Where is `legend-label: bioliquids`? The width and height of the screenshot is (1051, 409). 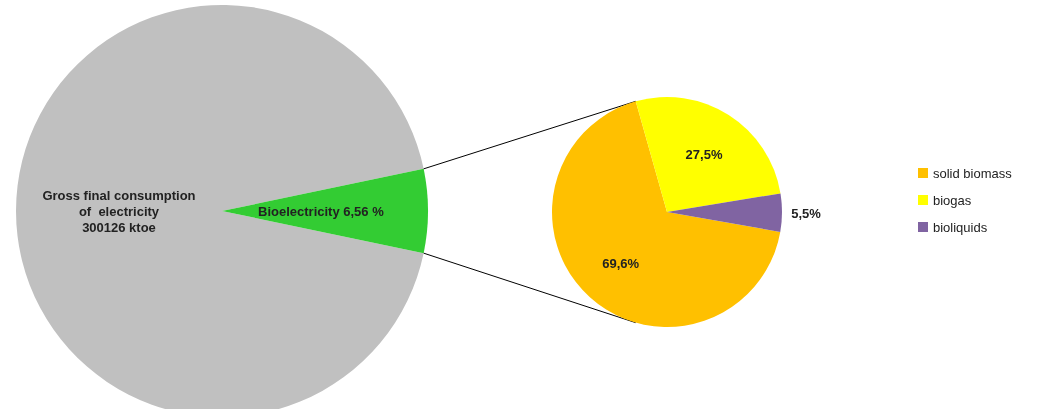 legend-label: bioliquids is located at coordinates (960, 227).